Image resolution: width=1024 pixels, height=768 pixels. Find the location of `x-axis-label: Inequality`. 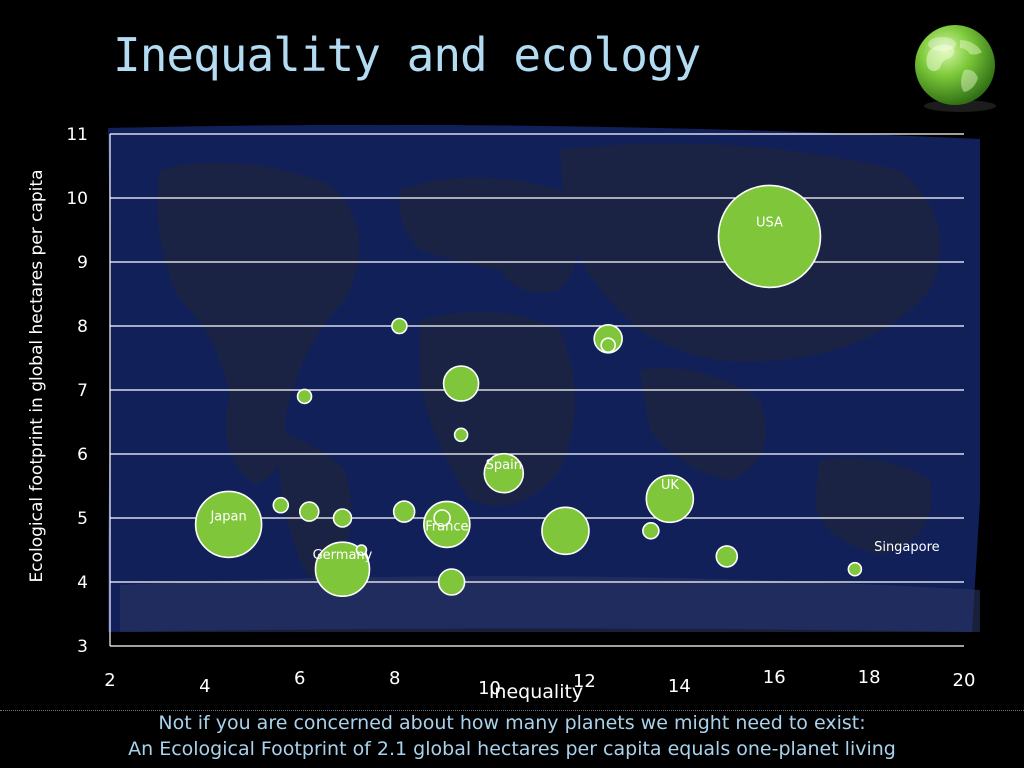

x-axis-label: Inequality is located at coordinates (536, 692).